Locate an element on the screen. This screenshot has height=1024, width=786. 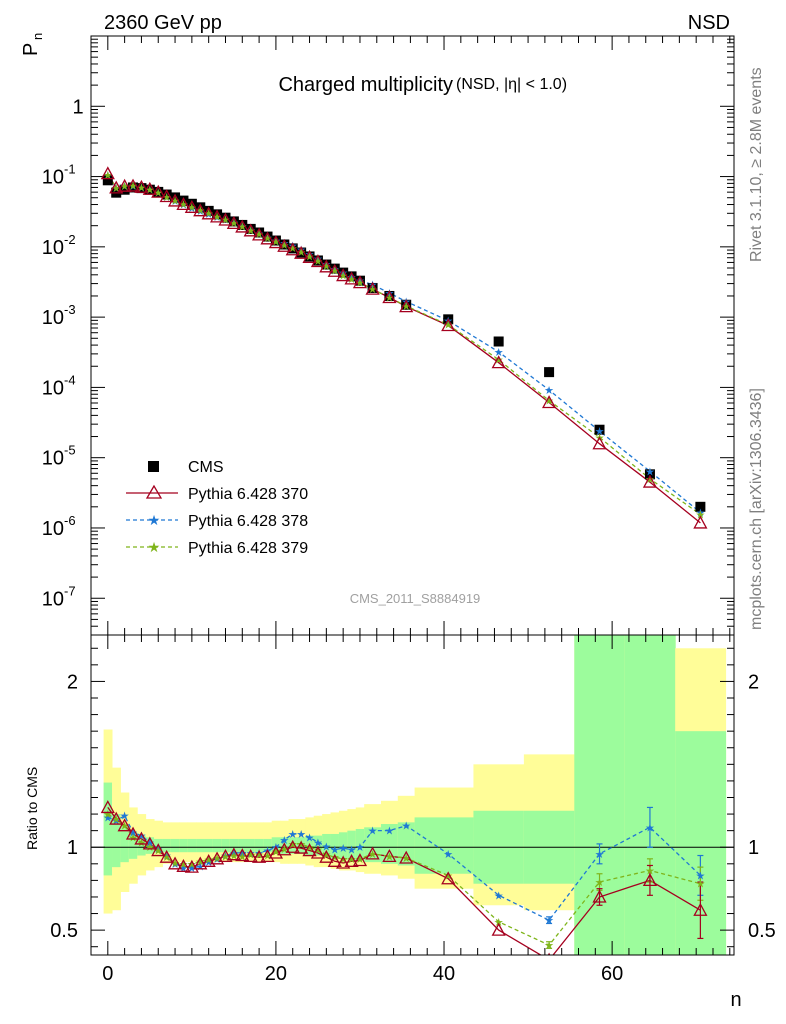
legend-379-label: Pythia 6.428 379 is located at coordinates (248, 548).